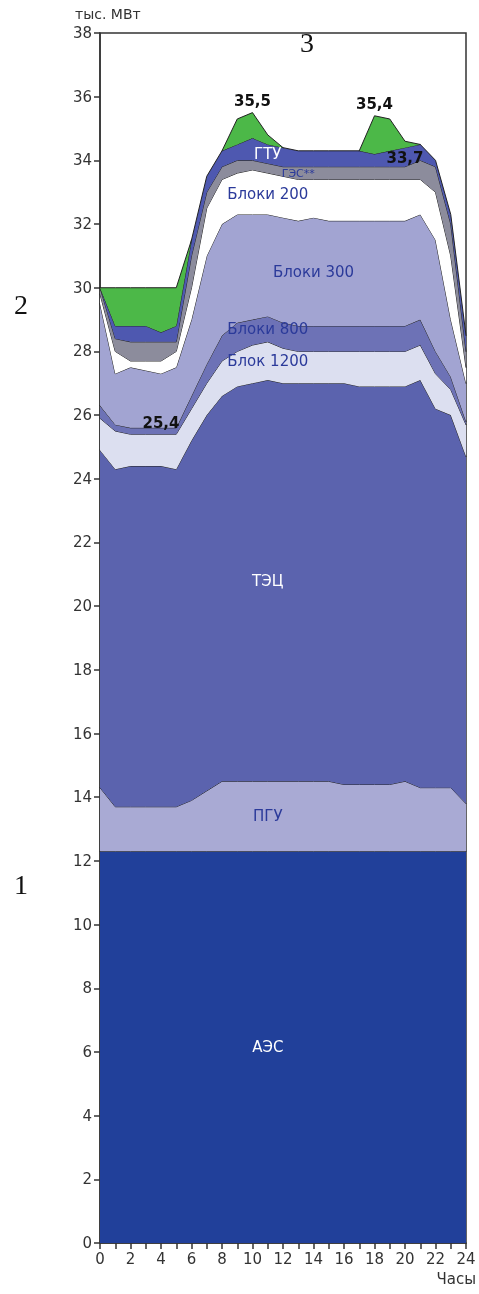 Image resolution: width=479 pixels, height=1294 pixels. What do you see at coordinates (82, 287) in the screenshot?
I see `y-tick-label: 30` at bounding box center [82, 287].